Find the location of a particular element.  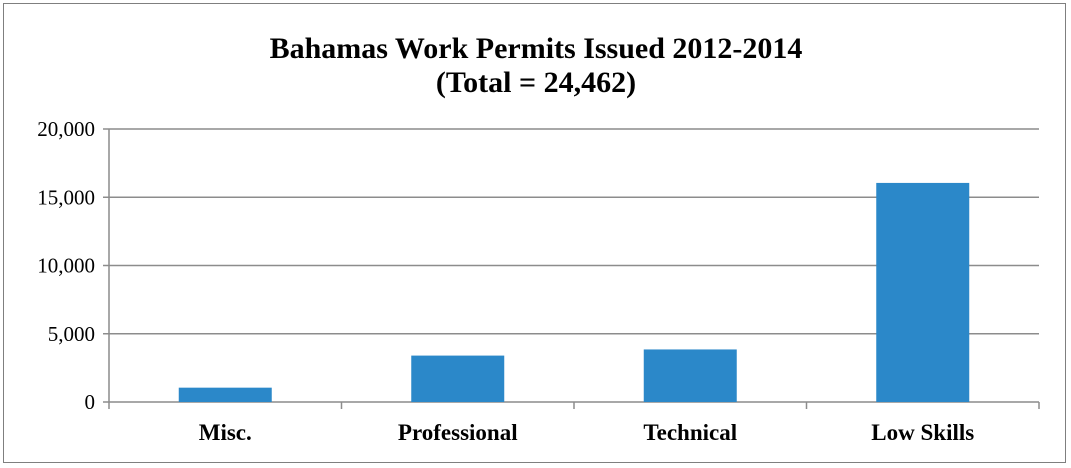

chart-subtitle: (Total = 24,462) is located at coordinates (536, 82).